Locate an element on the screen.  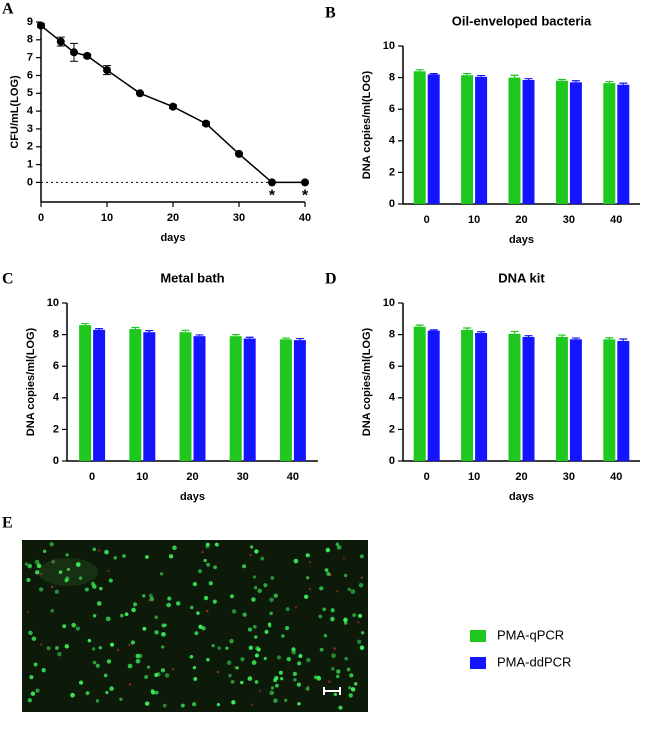
chart-title: DNA kit is located at coordinates (521, 277).